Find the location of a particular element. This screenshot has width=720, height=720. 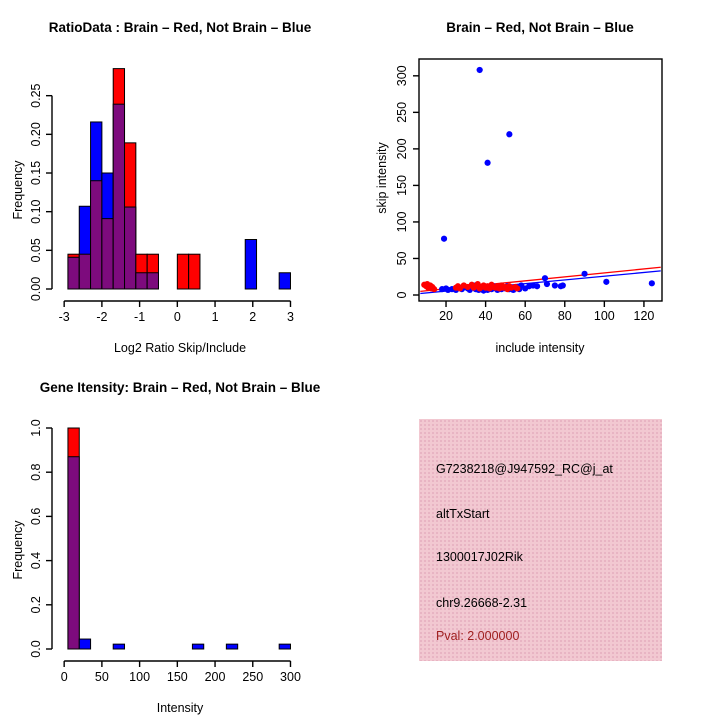

x-tick-label: 1 is located at coordinates (215, 317).